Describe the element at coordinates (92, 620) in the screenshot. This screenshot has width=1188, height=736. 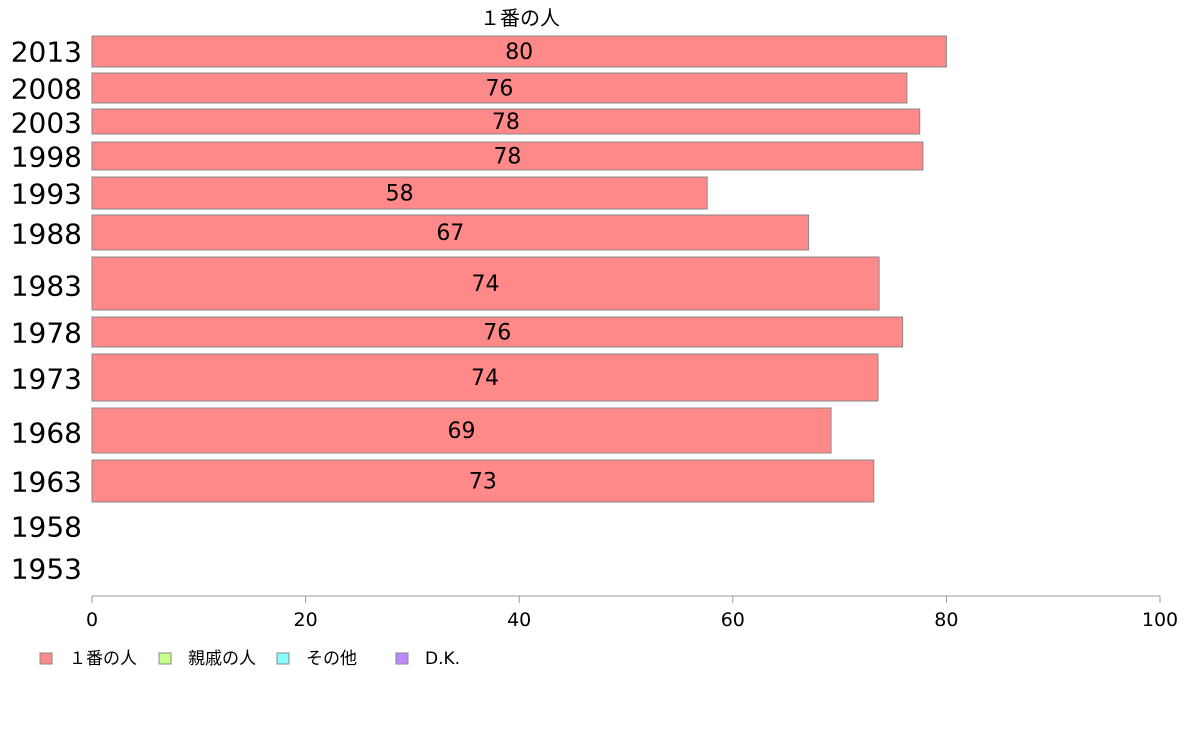
I see `x-tick-label: 0` at that location.